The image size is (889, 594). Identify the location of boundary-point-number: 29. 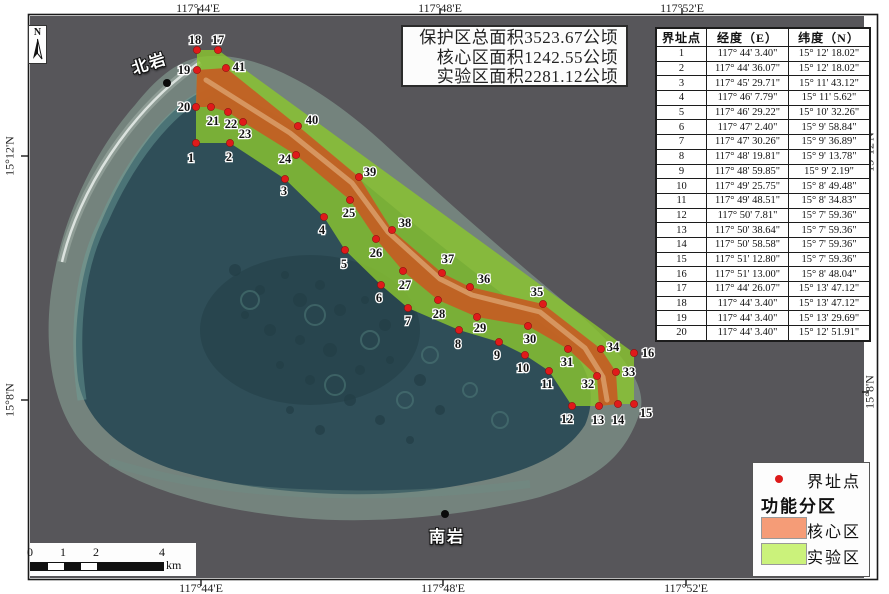
(480, 328).